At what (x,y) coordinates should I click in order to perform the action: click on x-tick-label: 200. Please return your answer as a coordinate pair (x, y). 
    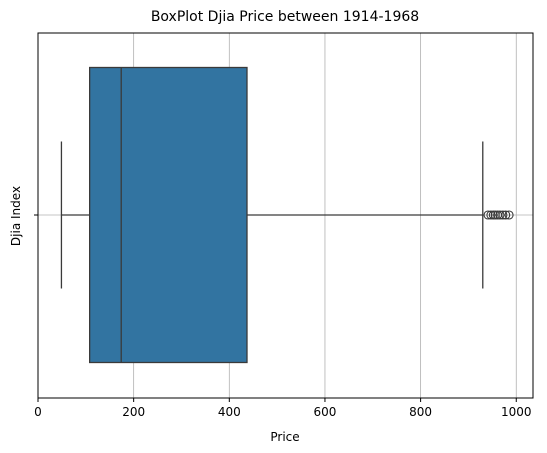
    Looking at the image, I should click on (133, 412).